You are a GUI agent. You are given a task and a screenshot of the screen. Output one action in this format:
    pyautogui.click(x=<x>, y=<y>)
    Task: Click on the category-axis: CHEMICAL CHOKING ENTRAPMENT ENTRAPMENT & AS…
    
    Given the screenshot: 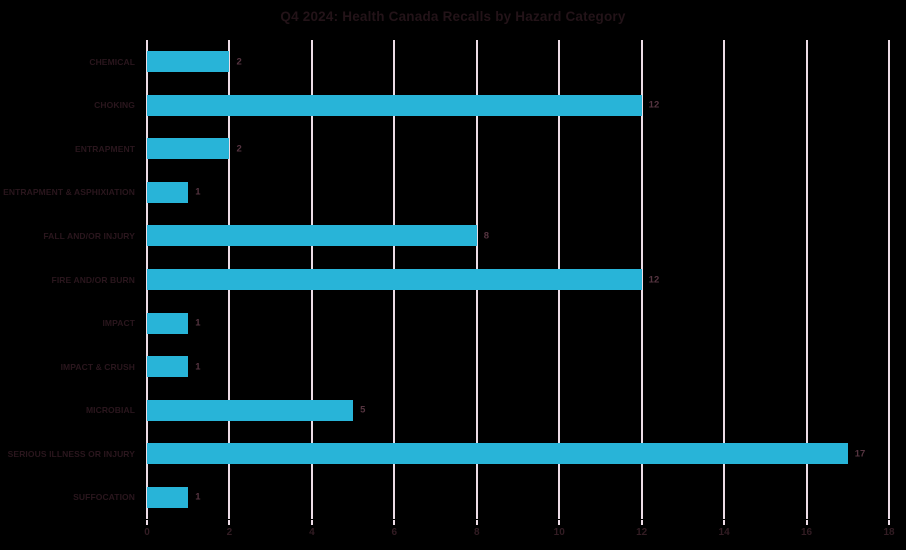 What is the action you would take?
    pyautogui.click(x=70, y=279)
    